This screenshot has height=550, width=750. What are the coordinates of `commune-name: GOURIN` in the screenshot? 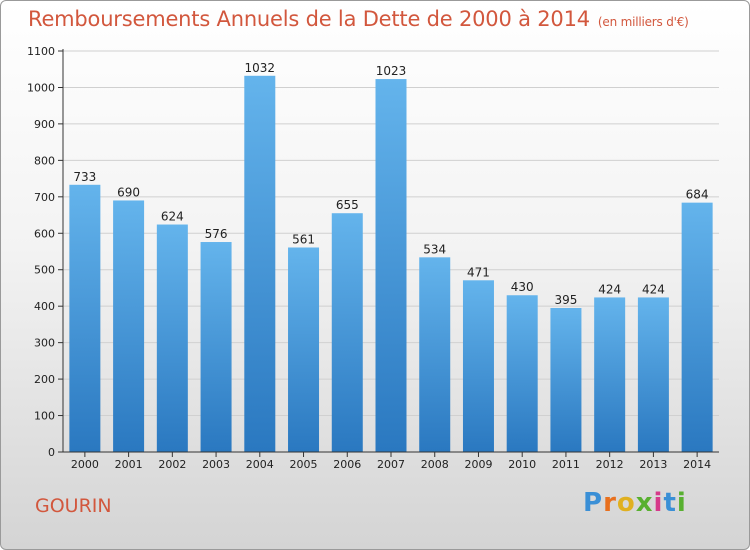 It's located at (73, 506).